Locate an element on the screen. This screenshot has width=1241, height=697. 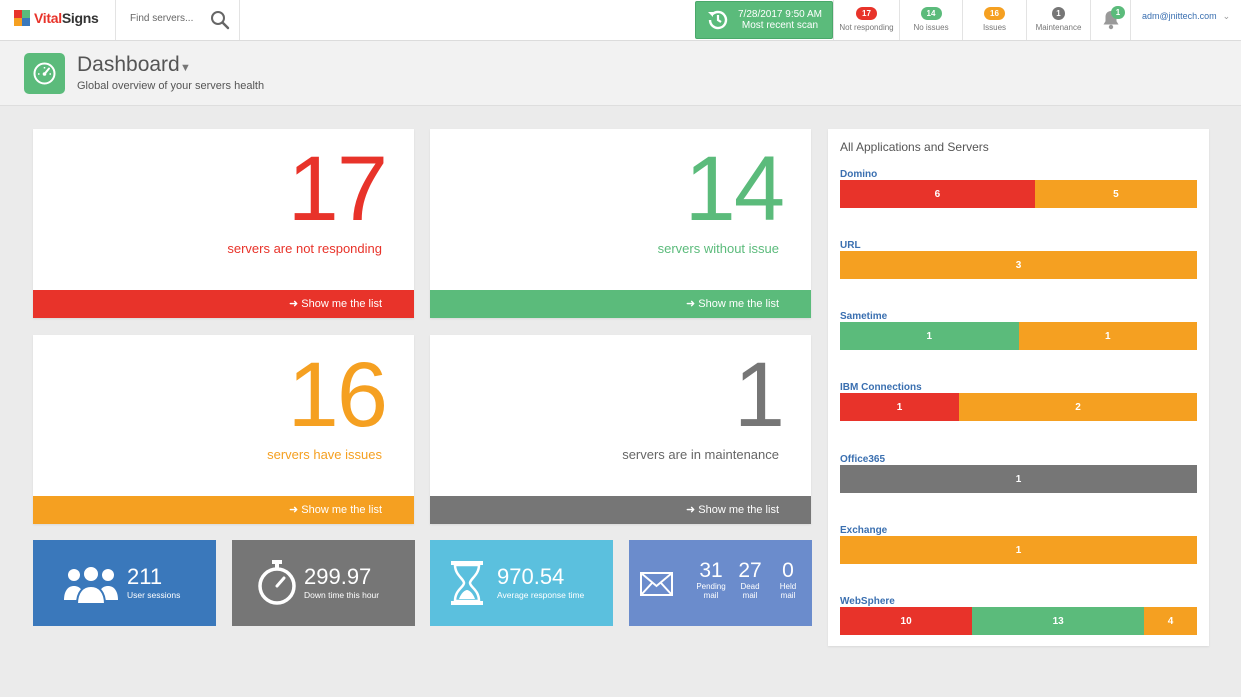
app-row-domino: Domino 6 5 is located at coordinates (1018, 188).